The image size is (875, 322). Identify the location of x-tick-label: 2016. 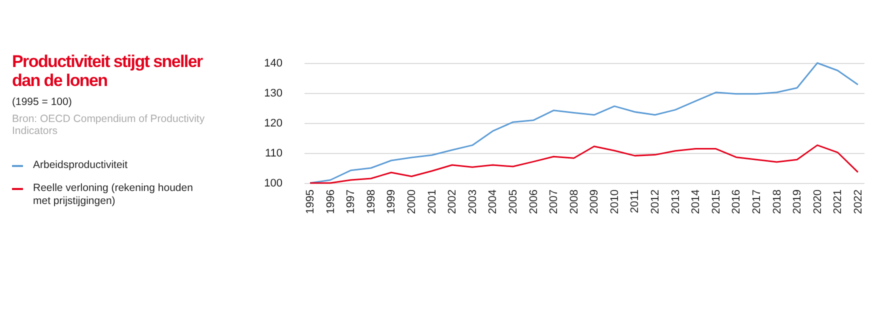
(736, 202).